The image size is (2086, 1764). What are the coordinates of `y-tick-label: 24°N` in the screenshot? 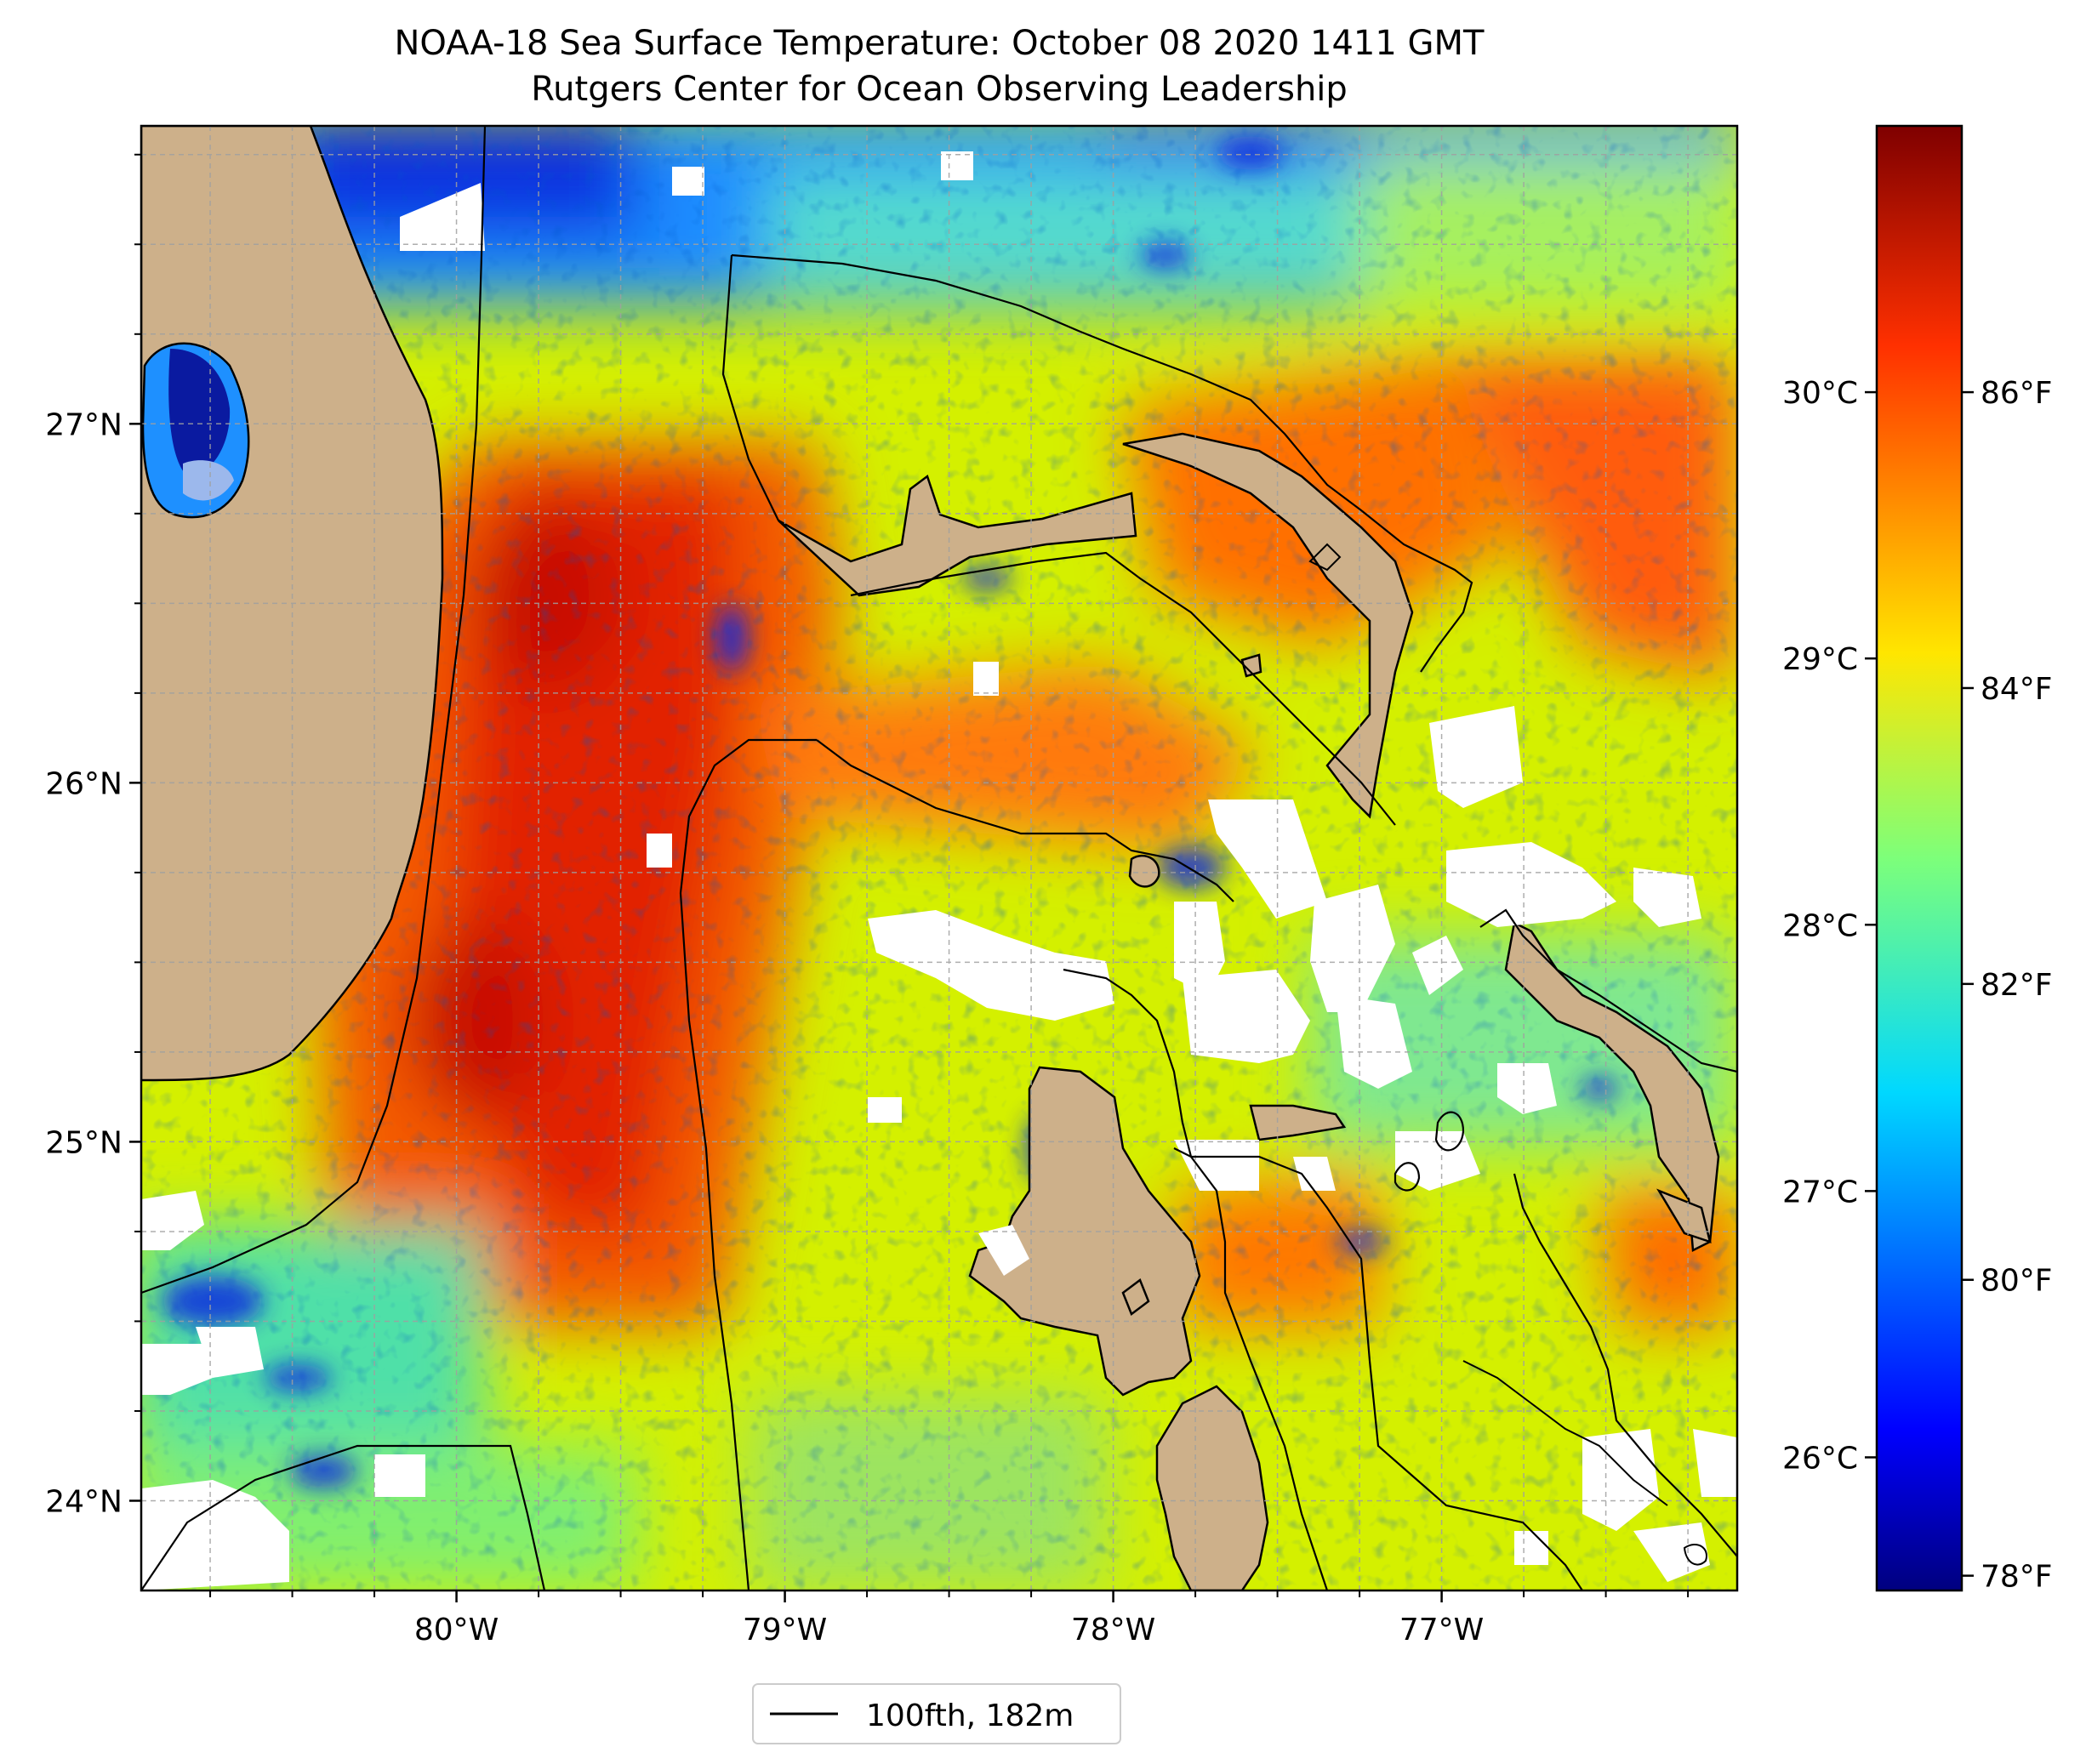 It's located at (84, 1501).